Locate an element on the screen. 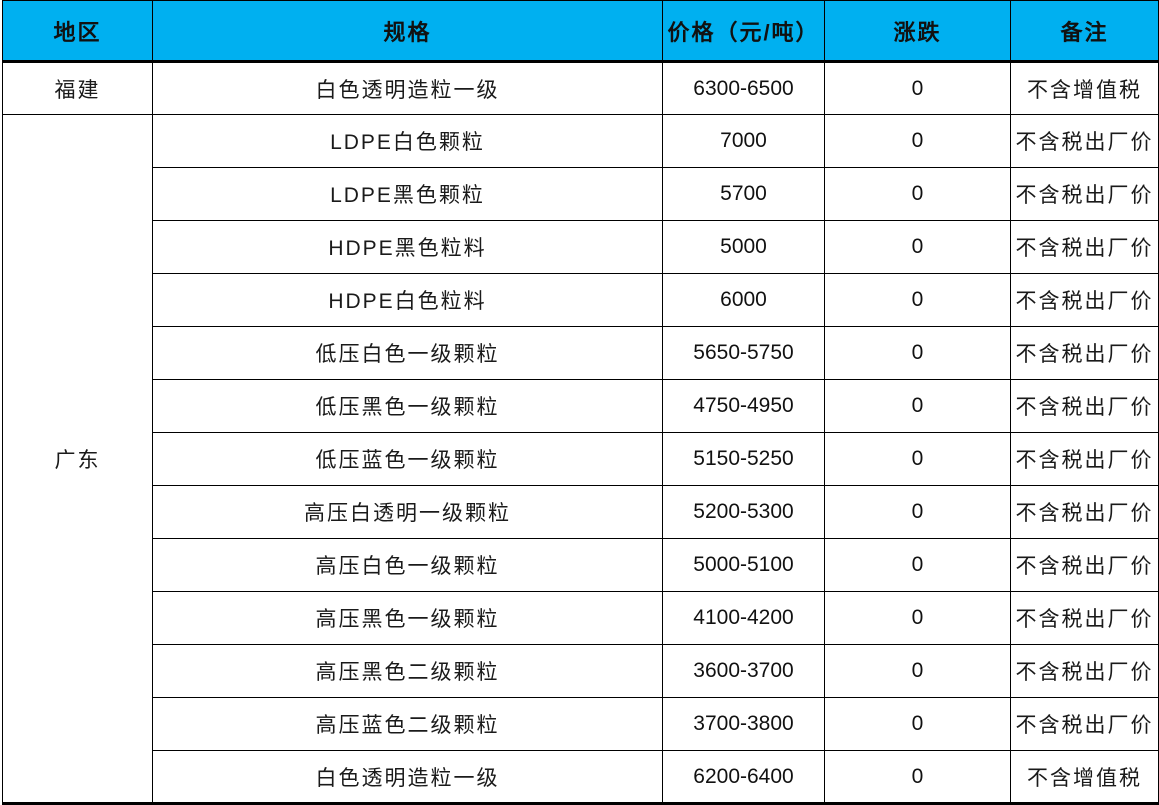 The image size is (1159, 805). cell-price: 6300-6500 is located at coordinates (743, 88).